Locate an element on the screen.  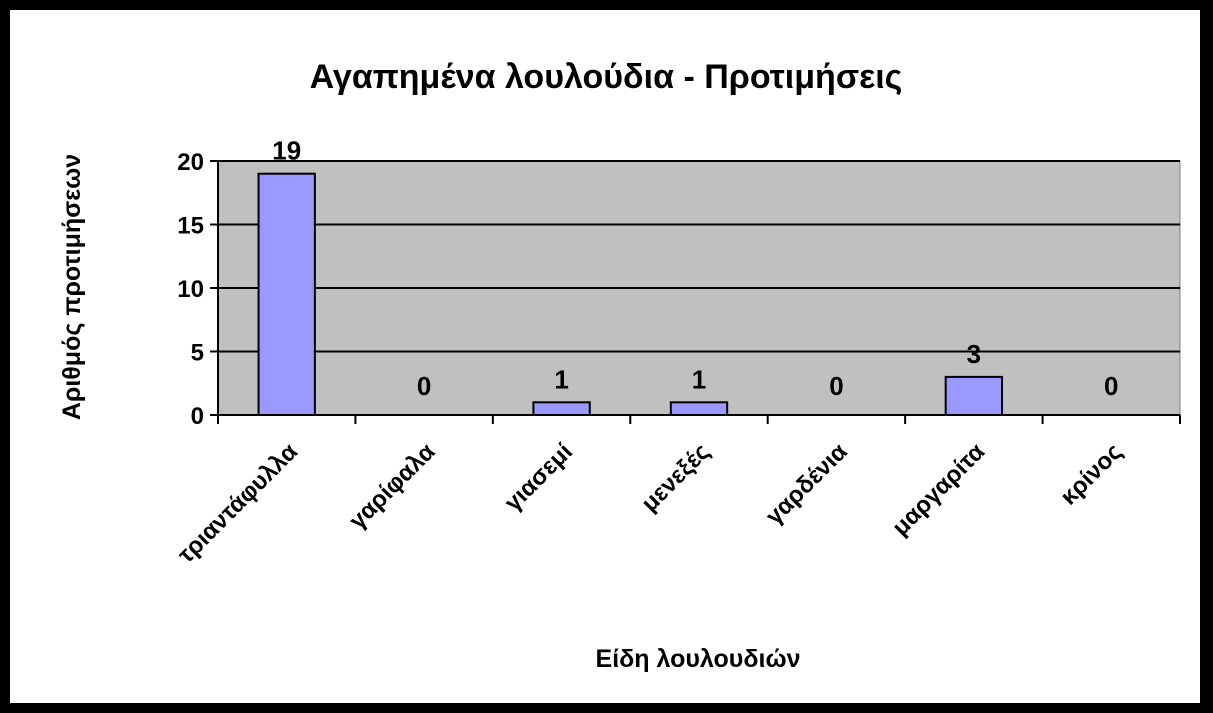
y-tick-label: 10 is located at coordinates (190, 289).